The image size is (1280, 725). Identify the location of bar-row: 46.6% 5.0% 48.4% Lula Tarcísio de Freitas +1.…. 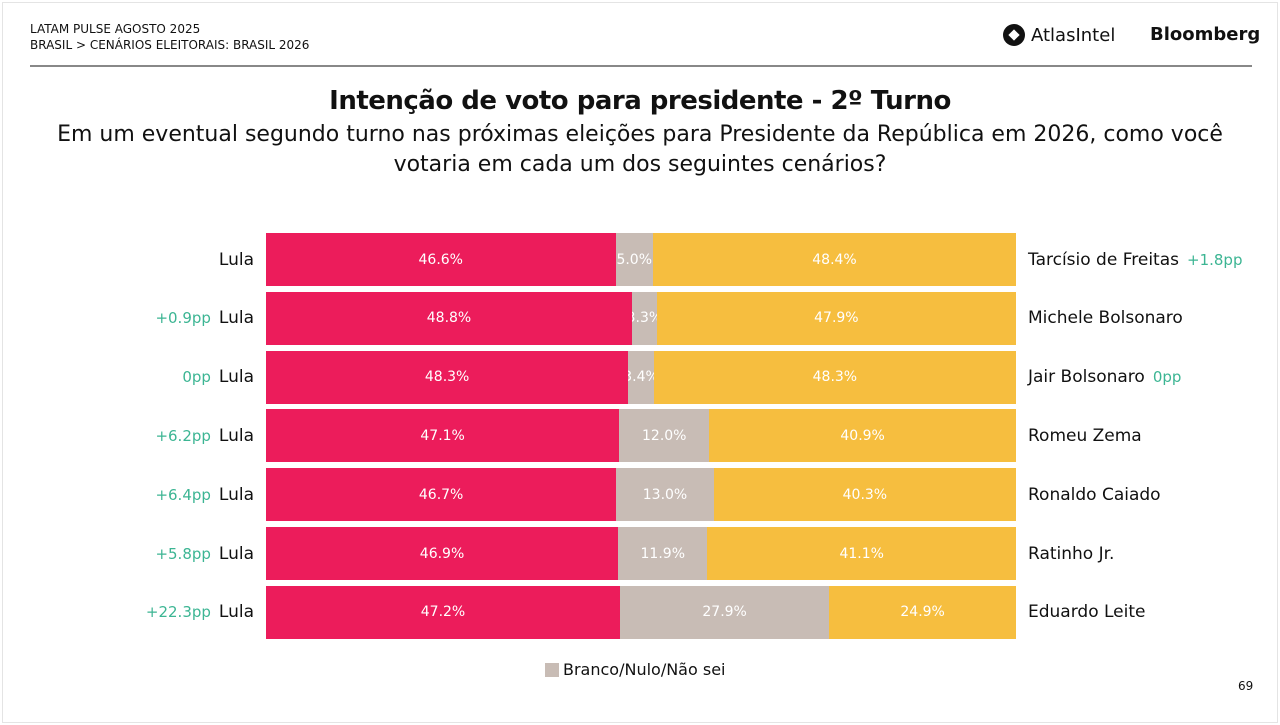
(640, 259).